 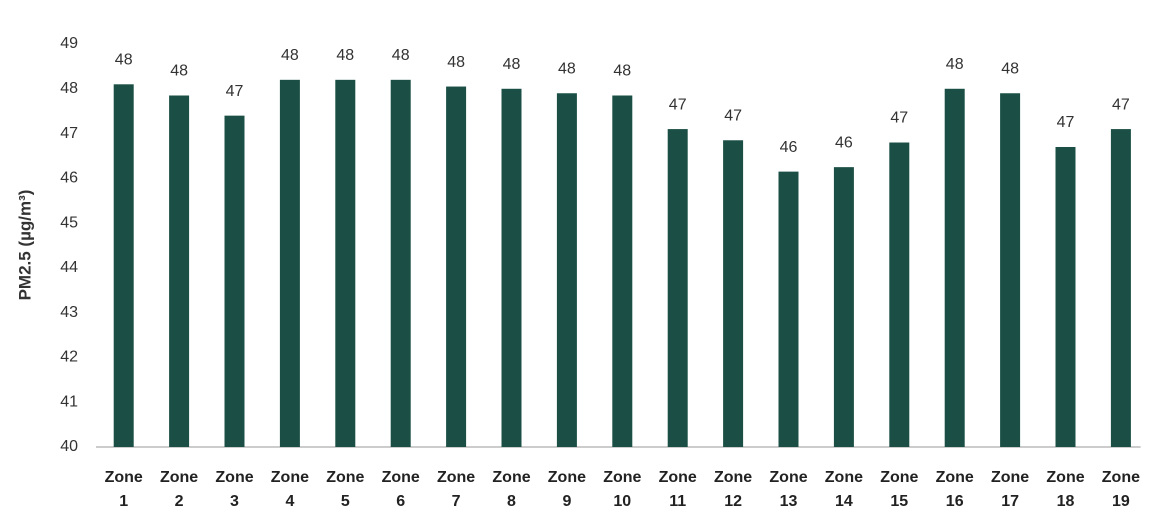 What do you see at coordinates (69, 446) in the screenshot?
I see `y-tick-label: 40` at bounding box center [69, 446].